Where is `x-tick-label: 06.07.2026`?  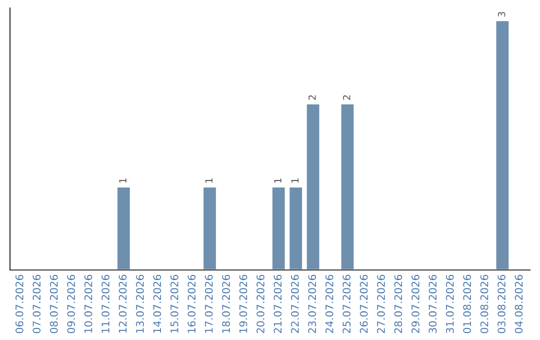 x-tick-label: 06.07.2026 is located at coordinates (19, 304).